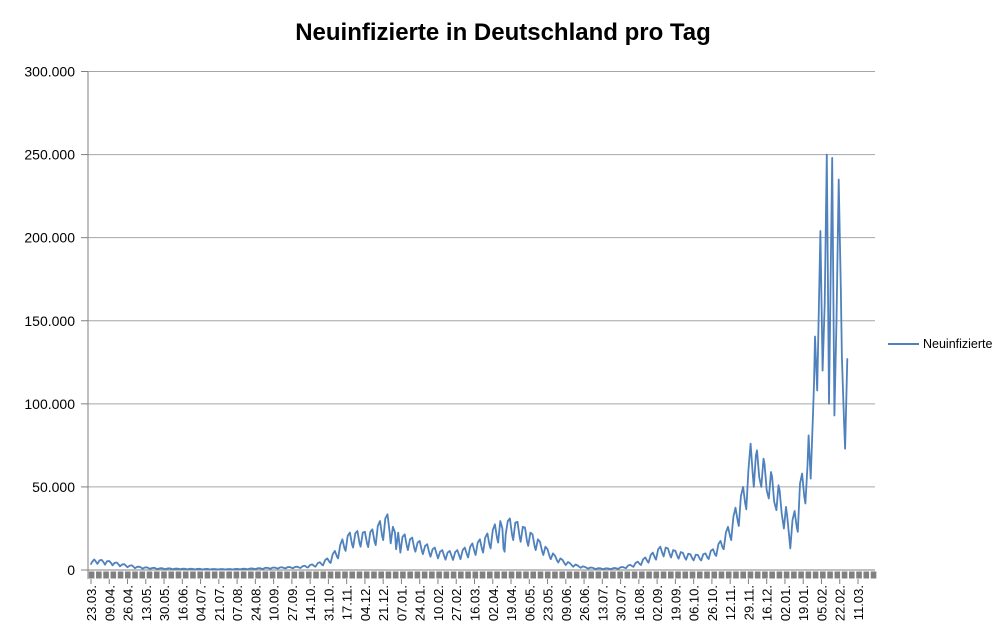 The height and width of the screenshot is (633, 1007). Describe the element at coordinates (475, 603) in the screenshot. I see `x-axis-label: 16.03.` at that location.